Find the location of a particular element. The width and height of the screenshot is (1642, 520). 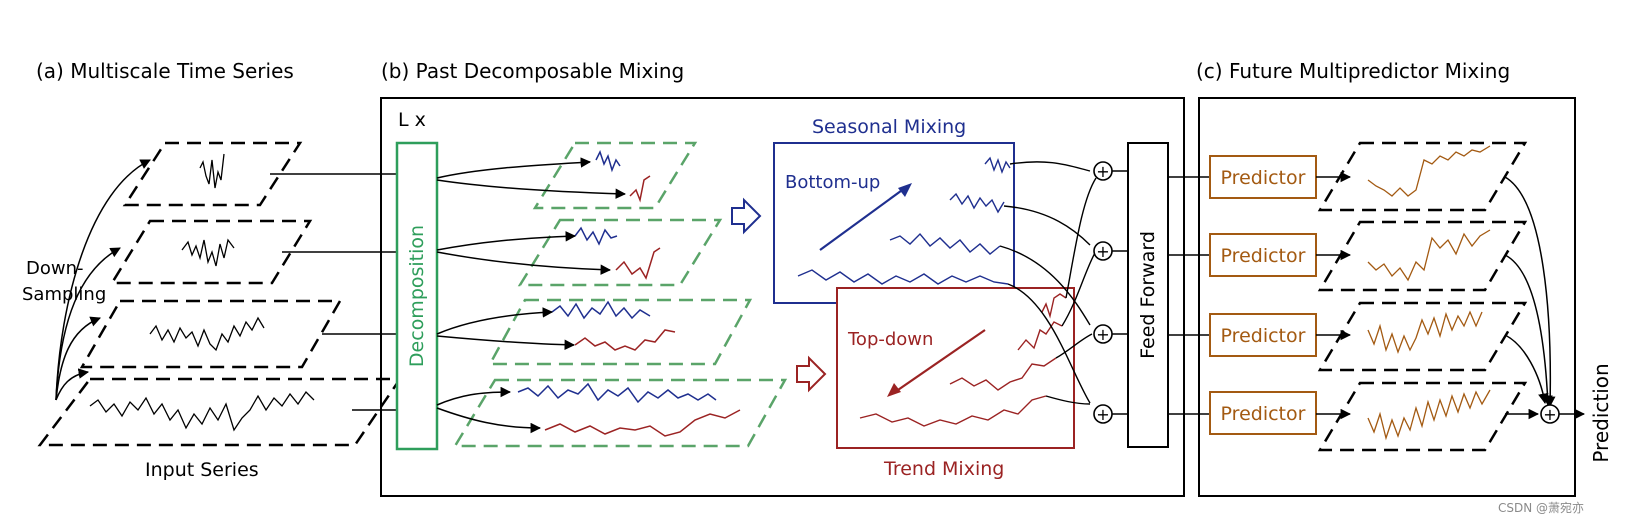

seasonal-mixing-series is located at coordinates (904, 220).